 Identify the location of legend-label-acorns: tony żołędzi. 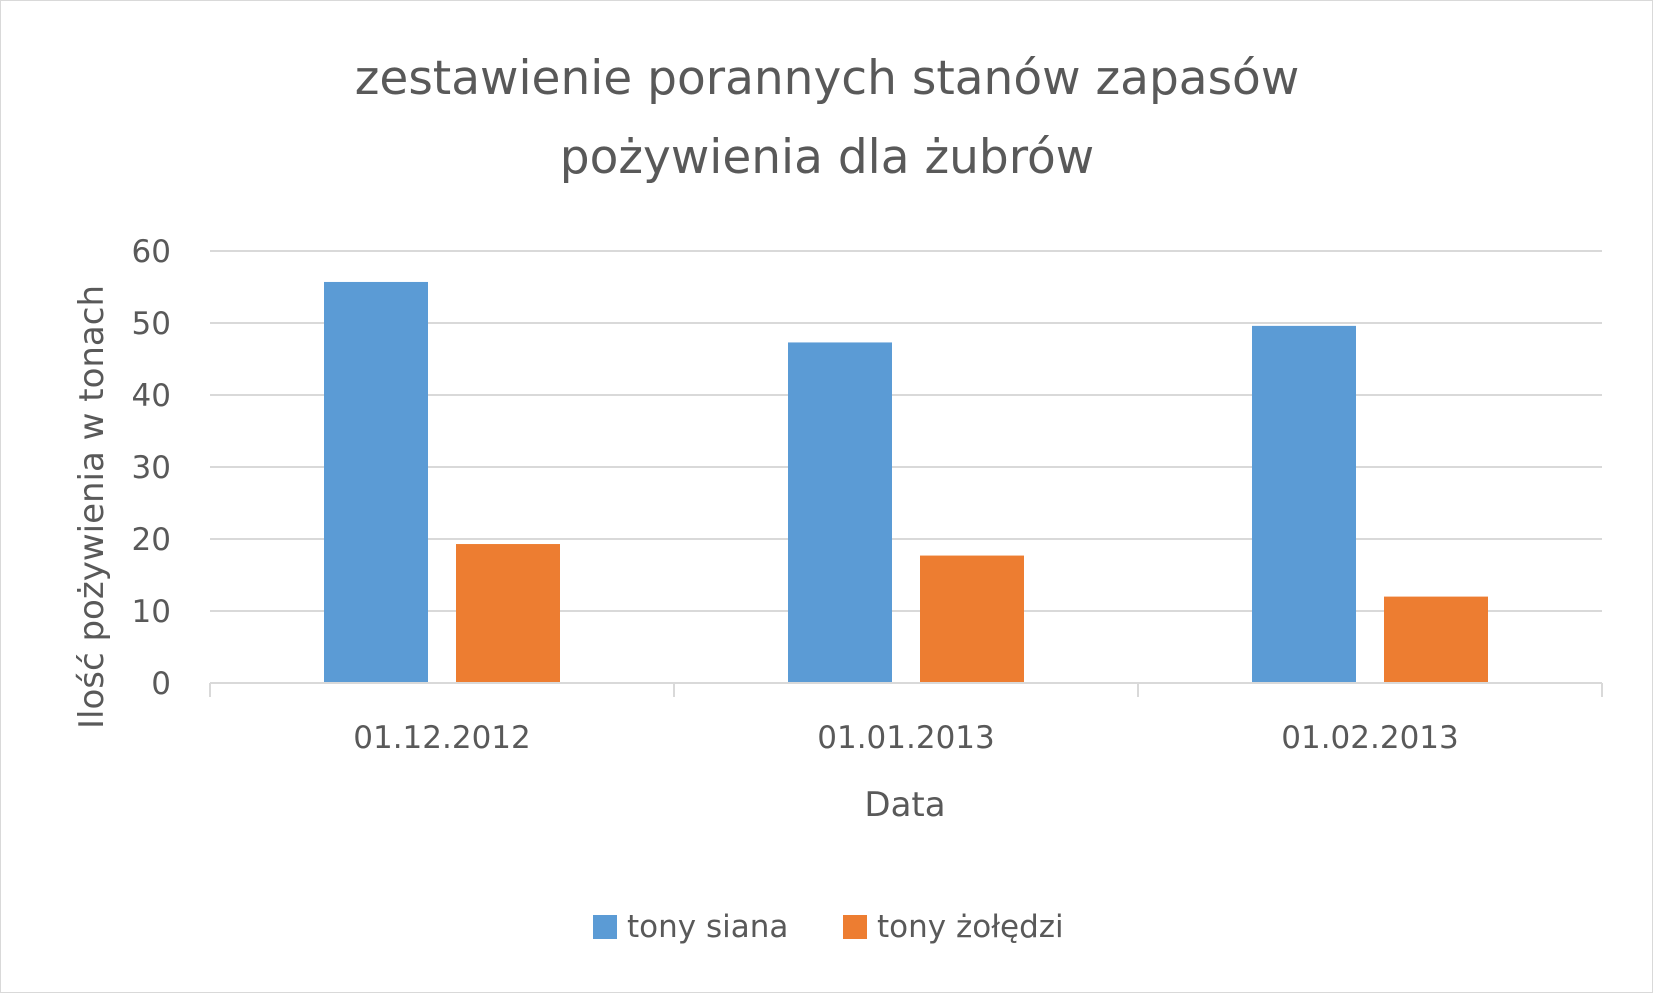
(970, 927).